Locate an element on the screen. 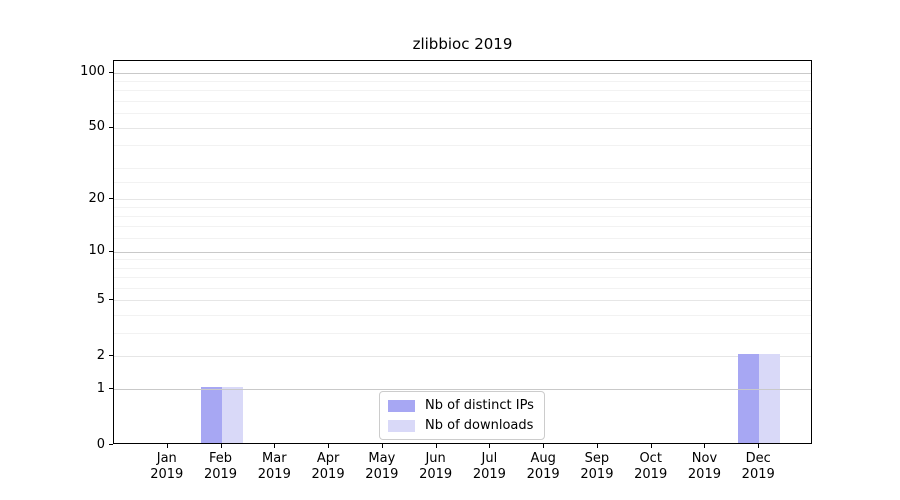 This screenshot has height=500, width=900. y-tick-label: 100 is located at coordinates (92, 72).